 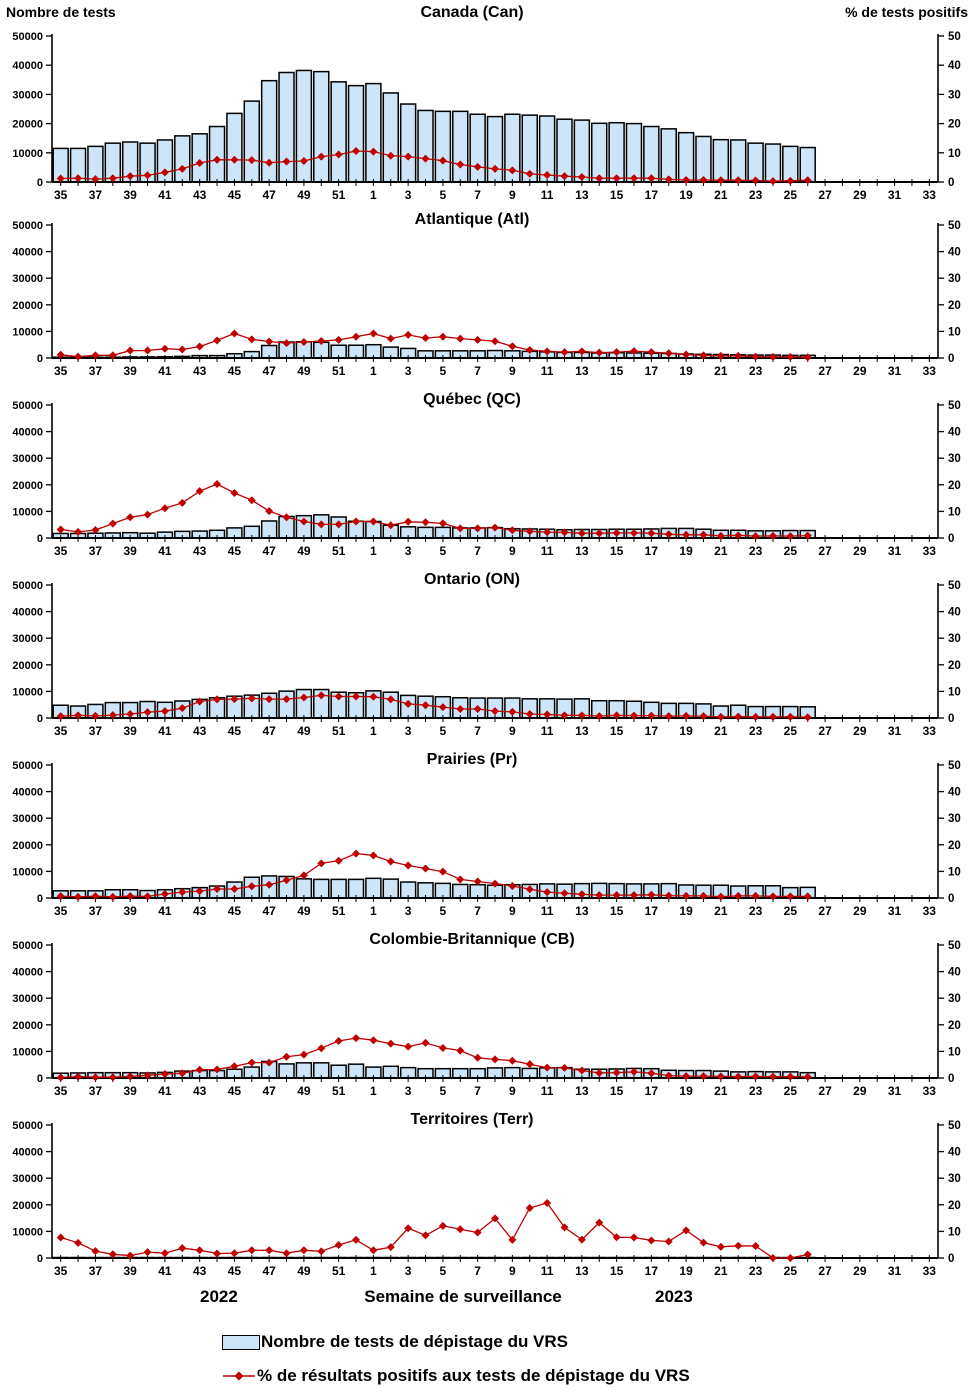 I want to click on svg-text: 10000, so click(x=27, y=872).